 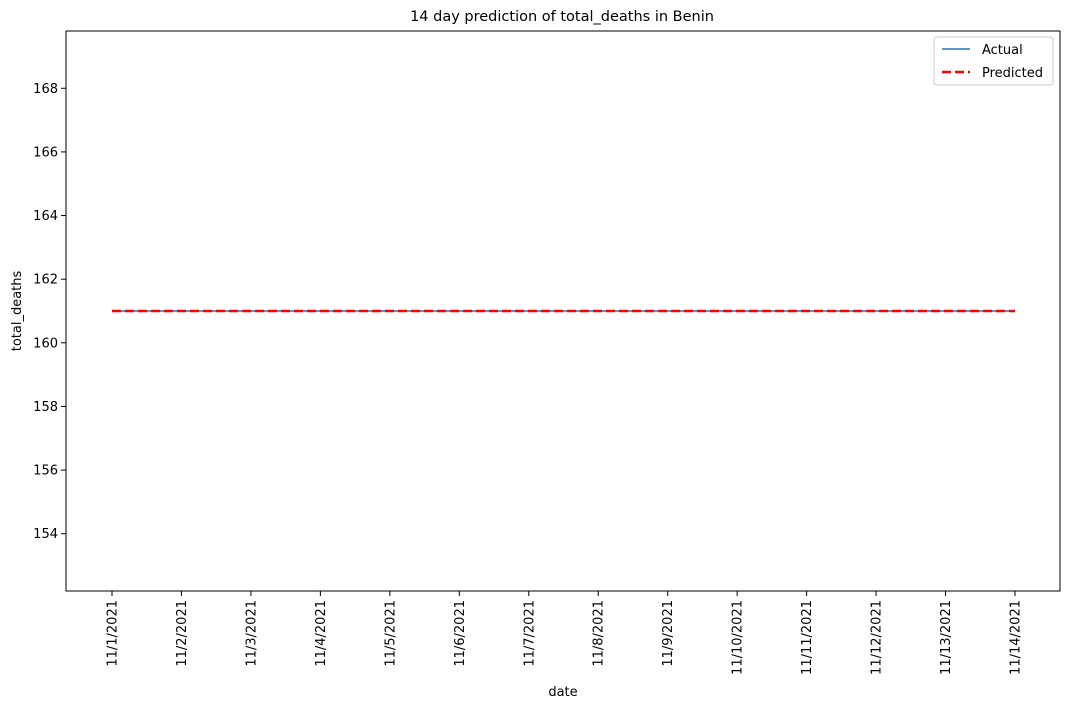 What do you see at coordinates (1002, 50) in the screenshot?
I see `legend-label-actual: Actual` at bounding box center [1002, 50].